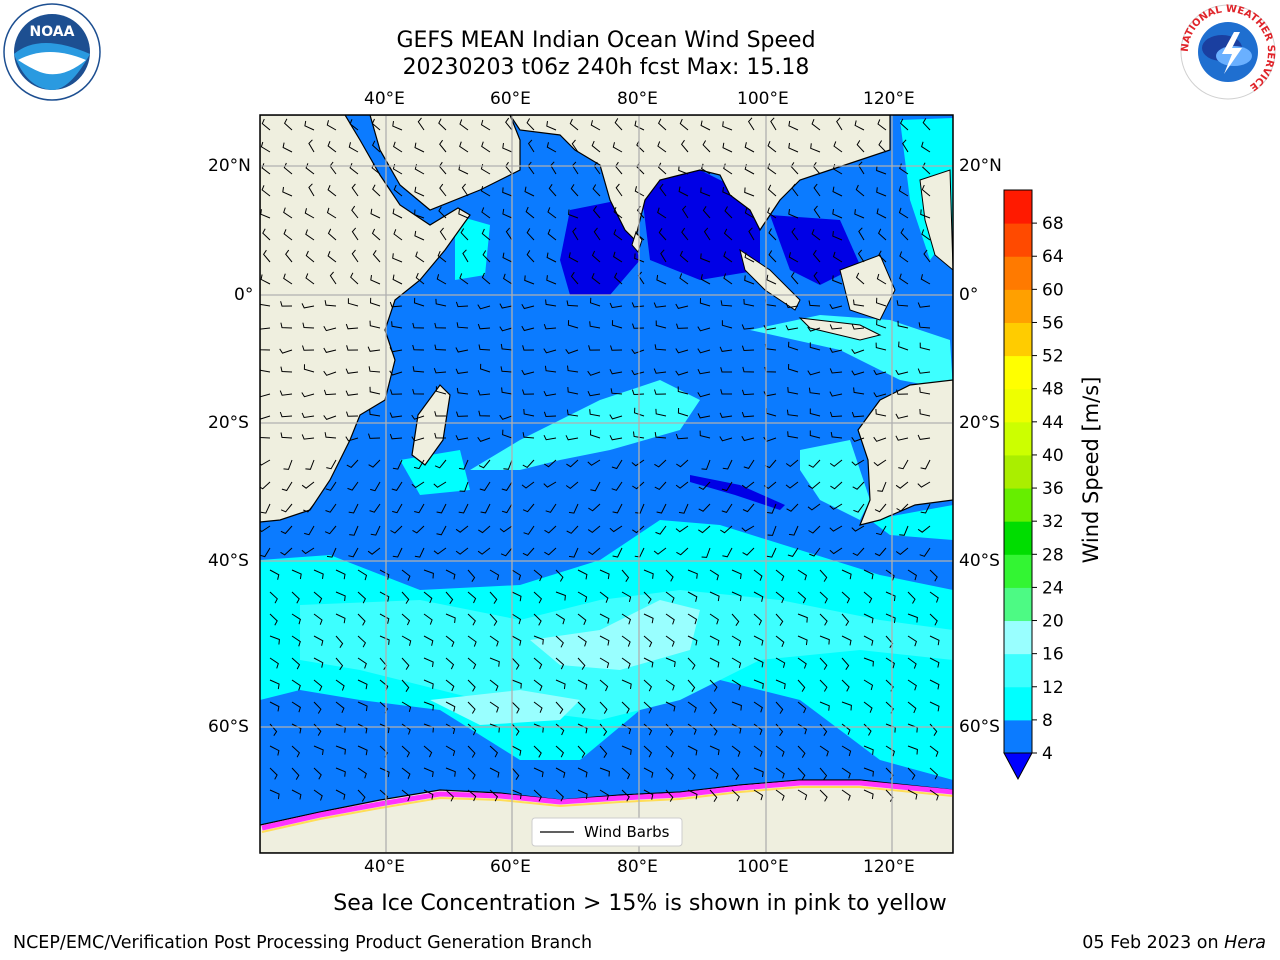 This screenshot has width=1280, height=960. What do you see at coordinates (1018, 538) in the screenshot?
I see `colorbar-bin` at bounding box center [1018, 538].